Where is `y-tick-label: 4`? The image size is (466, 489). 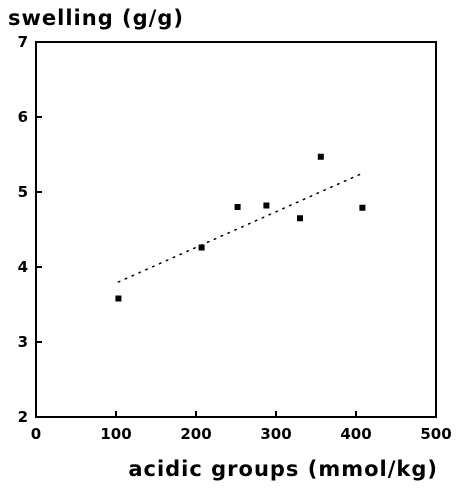
y-tick-label: 4 is located at coordinates (23, 267).